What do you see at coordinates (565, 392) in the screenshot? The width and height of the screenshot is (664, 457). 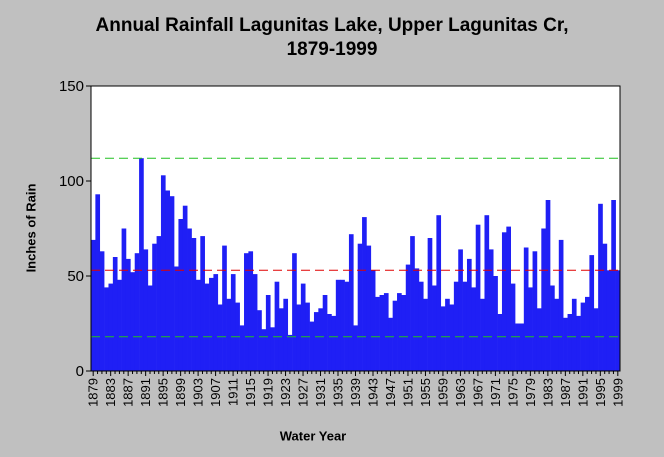 I see `x-tick-label: 1987` at bounding box center [565, 392].